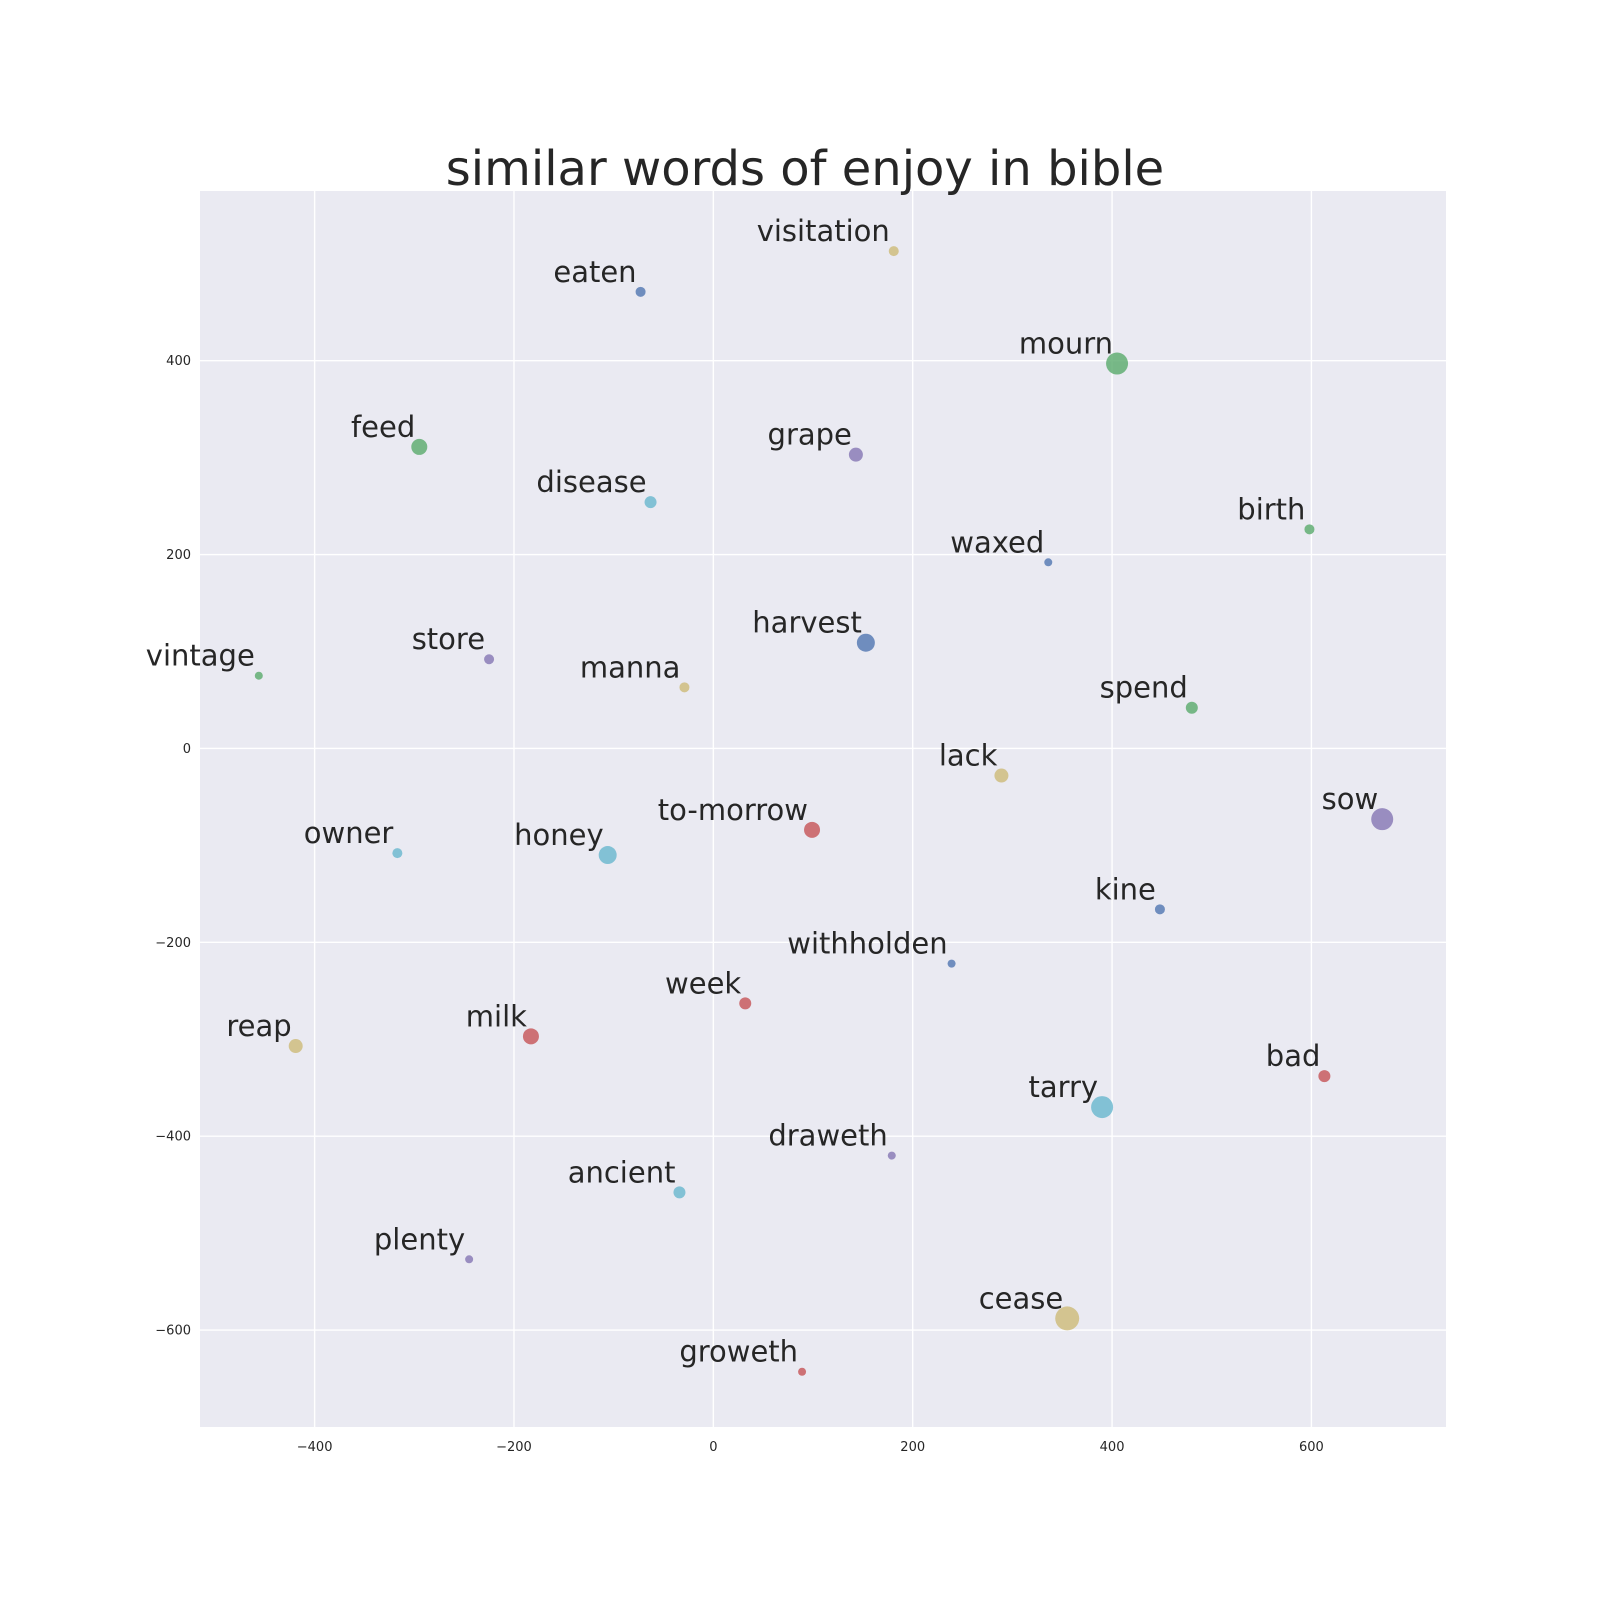 This screenshot has height=1600, width=1600. What do you see at coordinates (178, 361) in the screenshot?
I see `y-tick-label: 400` at bounding box center [178, 361].